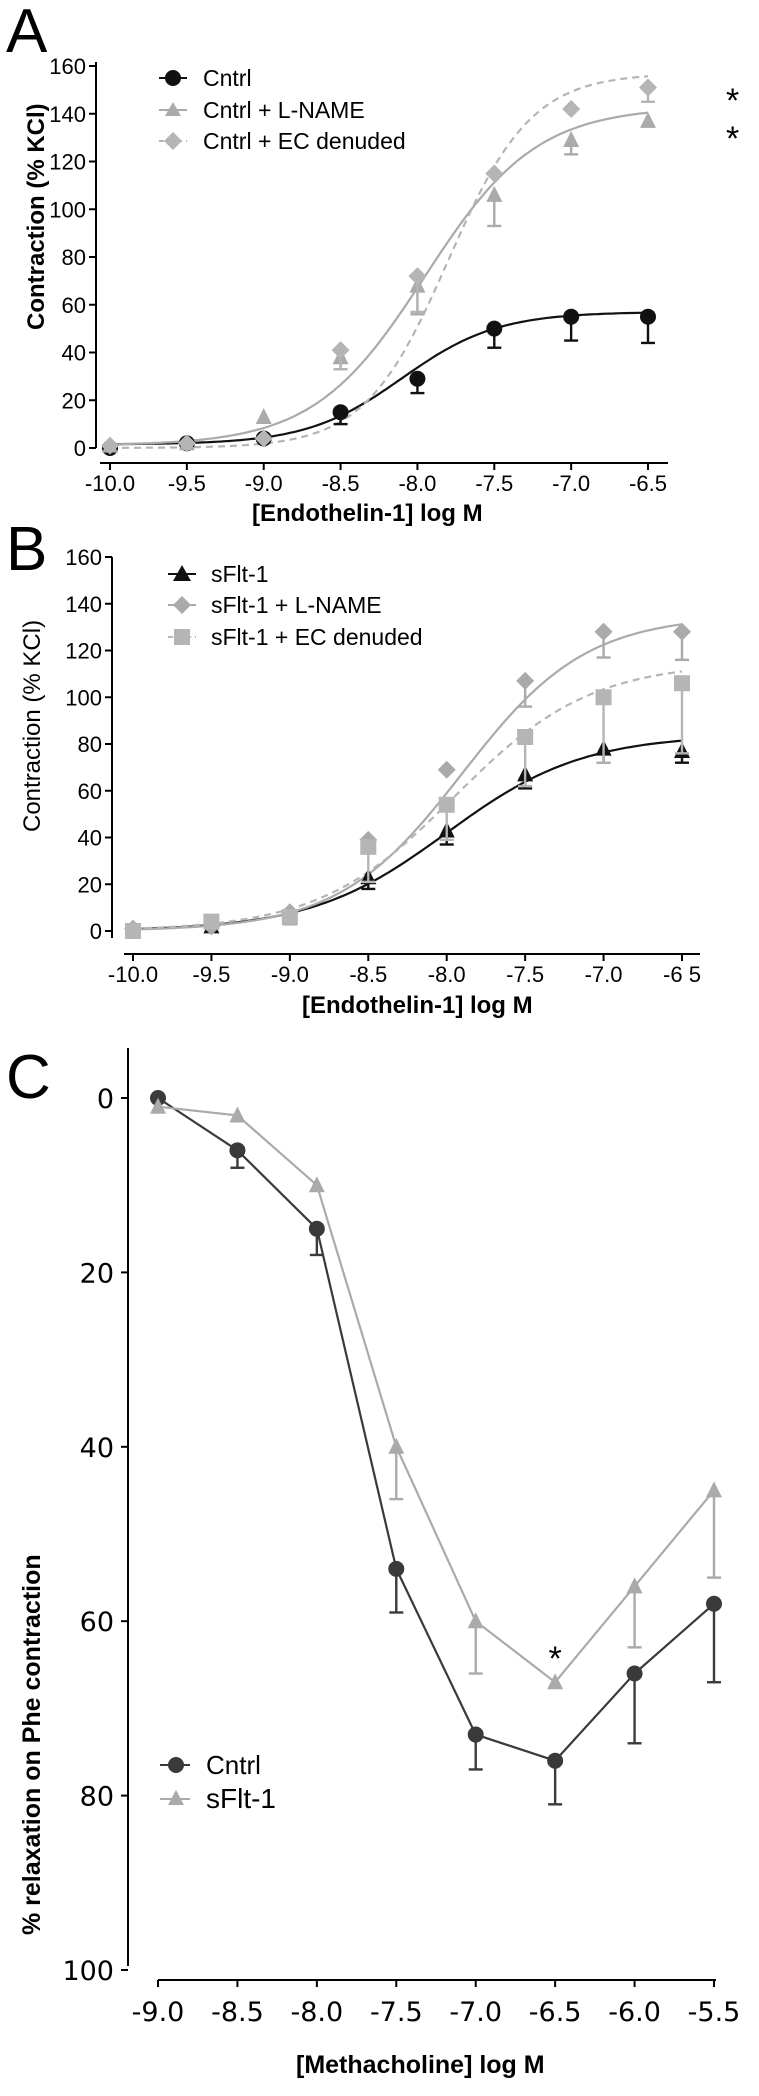 The width and height of the screenshot is (759, 2096). Describe the element at coordinates (67, 162) in the screenshot. I see `y-tick-label-a-6: 120` at that location.